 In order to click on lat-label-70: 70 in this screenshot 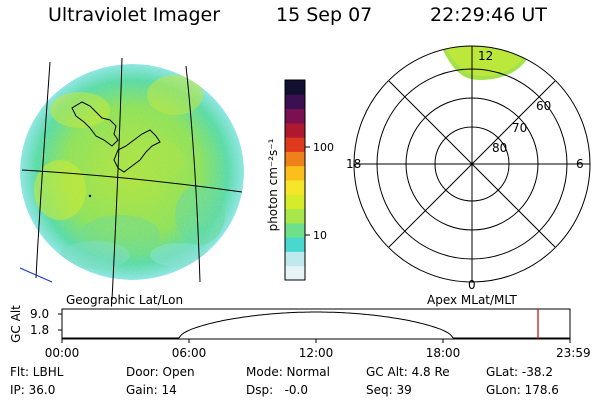, I will do `click(519, 128)`.